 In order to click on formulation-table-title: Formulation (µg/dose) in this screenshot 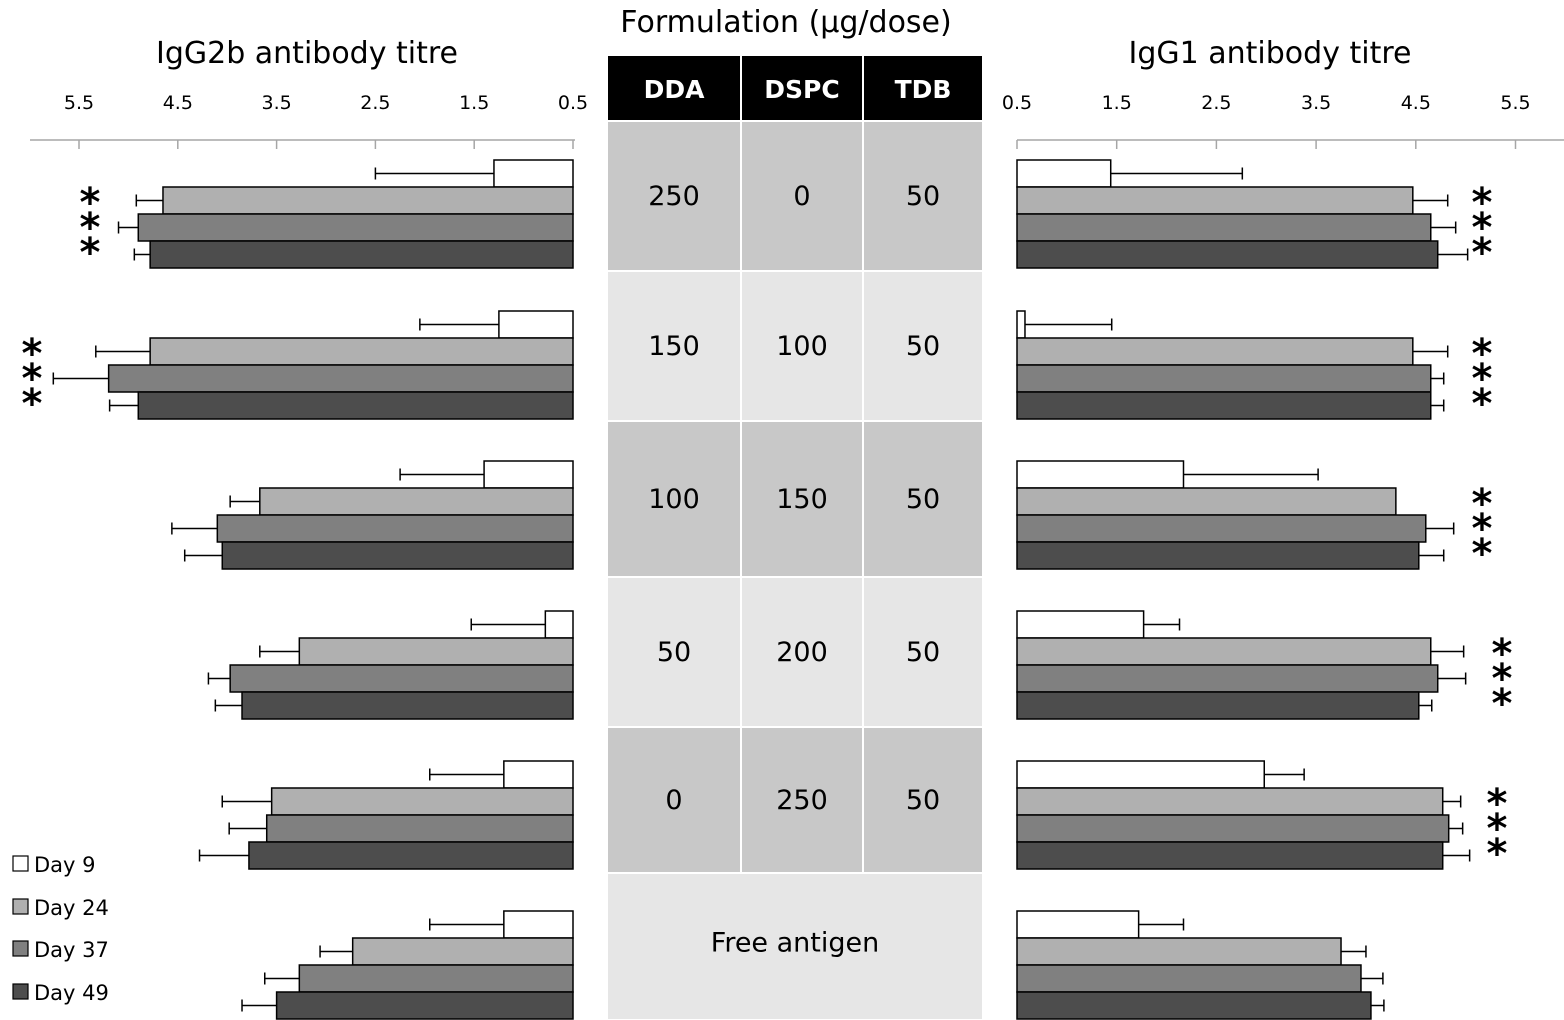, I will do `click(785, 22)`.